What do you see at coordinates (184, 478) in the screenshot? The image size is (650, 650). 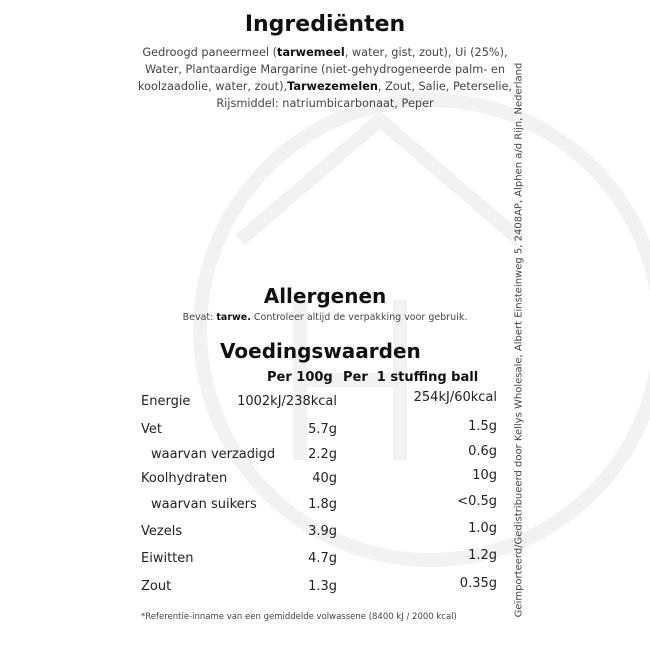 I see `nutrient-label: Koolhydraten` at bounding box center [184, 478].